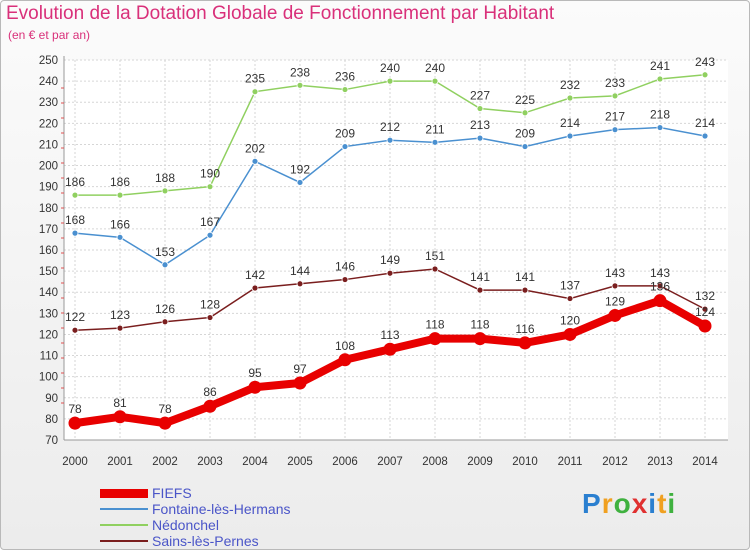 This screenshot has height=550, width=750. What do you see at coordinates (705, 62) in the screenshot?
I see `data-label-nedonchel: 243` at bounding box center [705, 62].